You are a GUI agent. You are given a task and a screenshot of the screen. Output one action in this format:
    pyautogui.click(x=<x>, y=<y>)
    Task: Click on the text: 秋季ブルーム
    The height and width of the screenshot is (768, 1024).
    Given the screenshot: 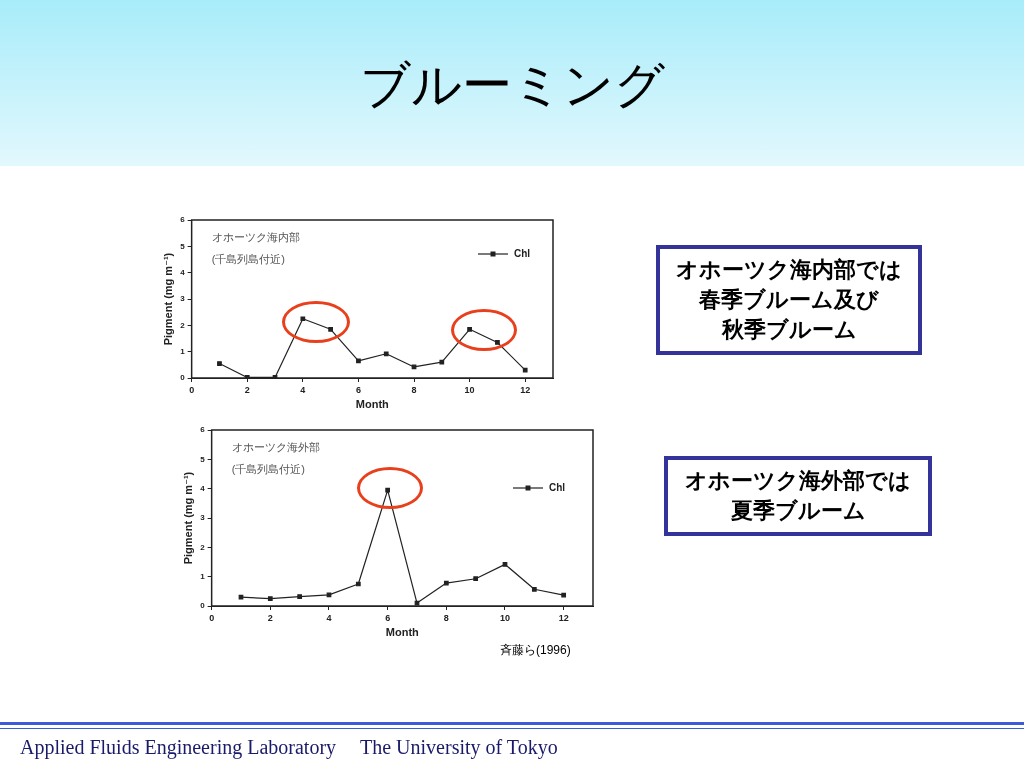 What is the action you would take?
    pyautogui.click(x=789, y=330)
    